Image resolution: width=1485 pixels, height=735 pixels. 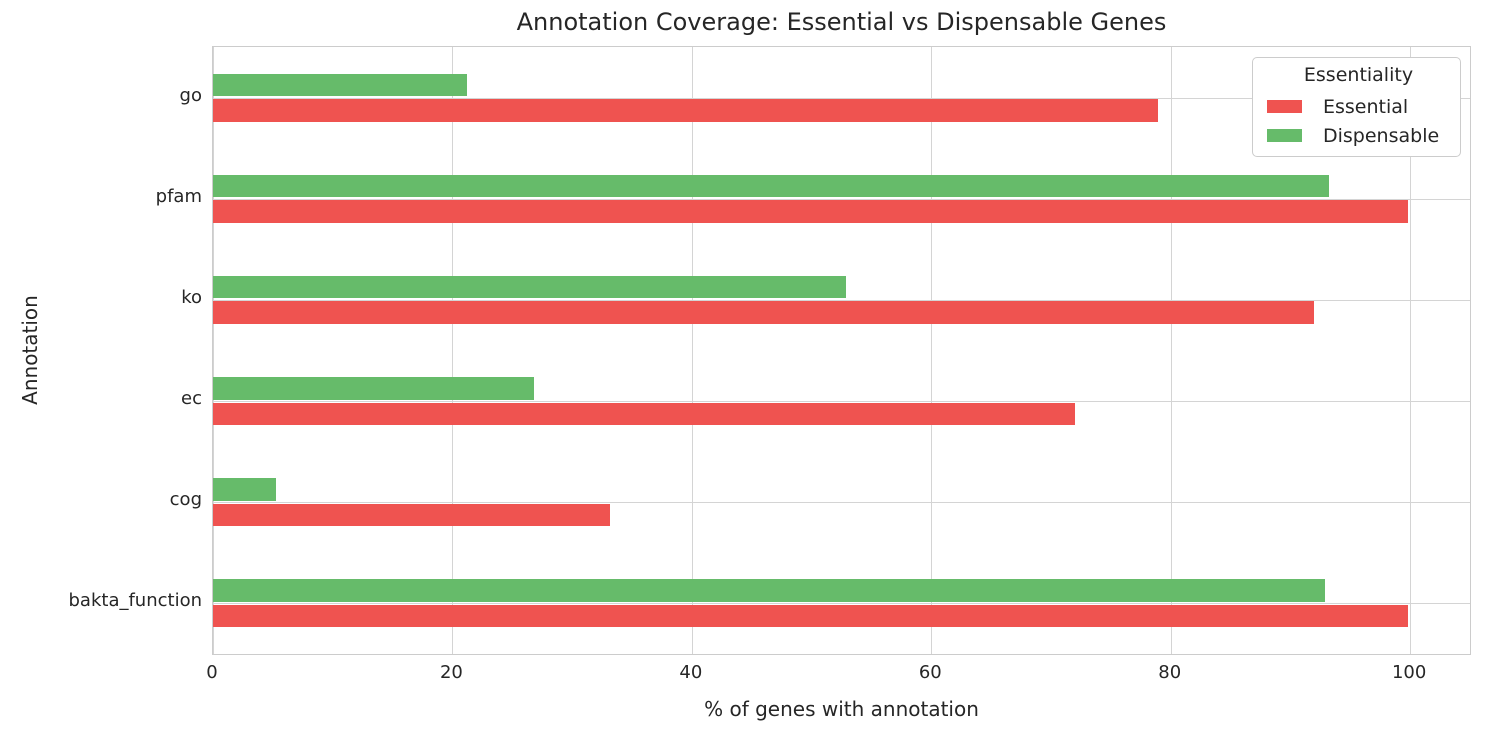 What do you see at coordinates (1358, 75) in the screenshot?
I see `legend-title: Essentiality` at bounding box center [1358, 75].